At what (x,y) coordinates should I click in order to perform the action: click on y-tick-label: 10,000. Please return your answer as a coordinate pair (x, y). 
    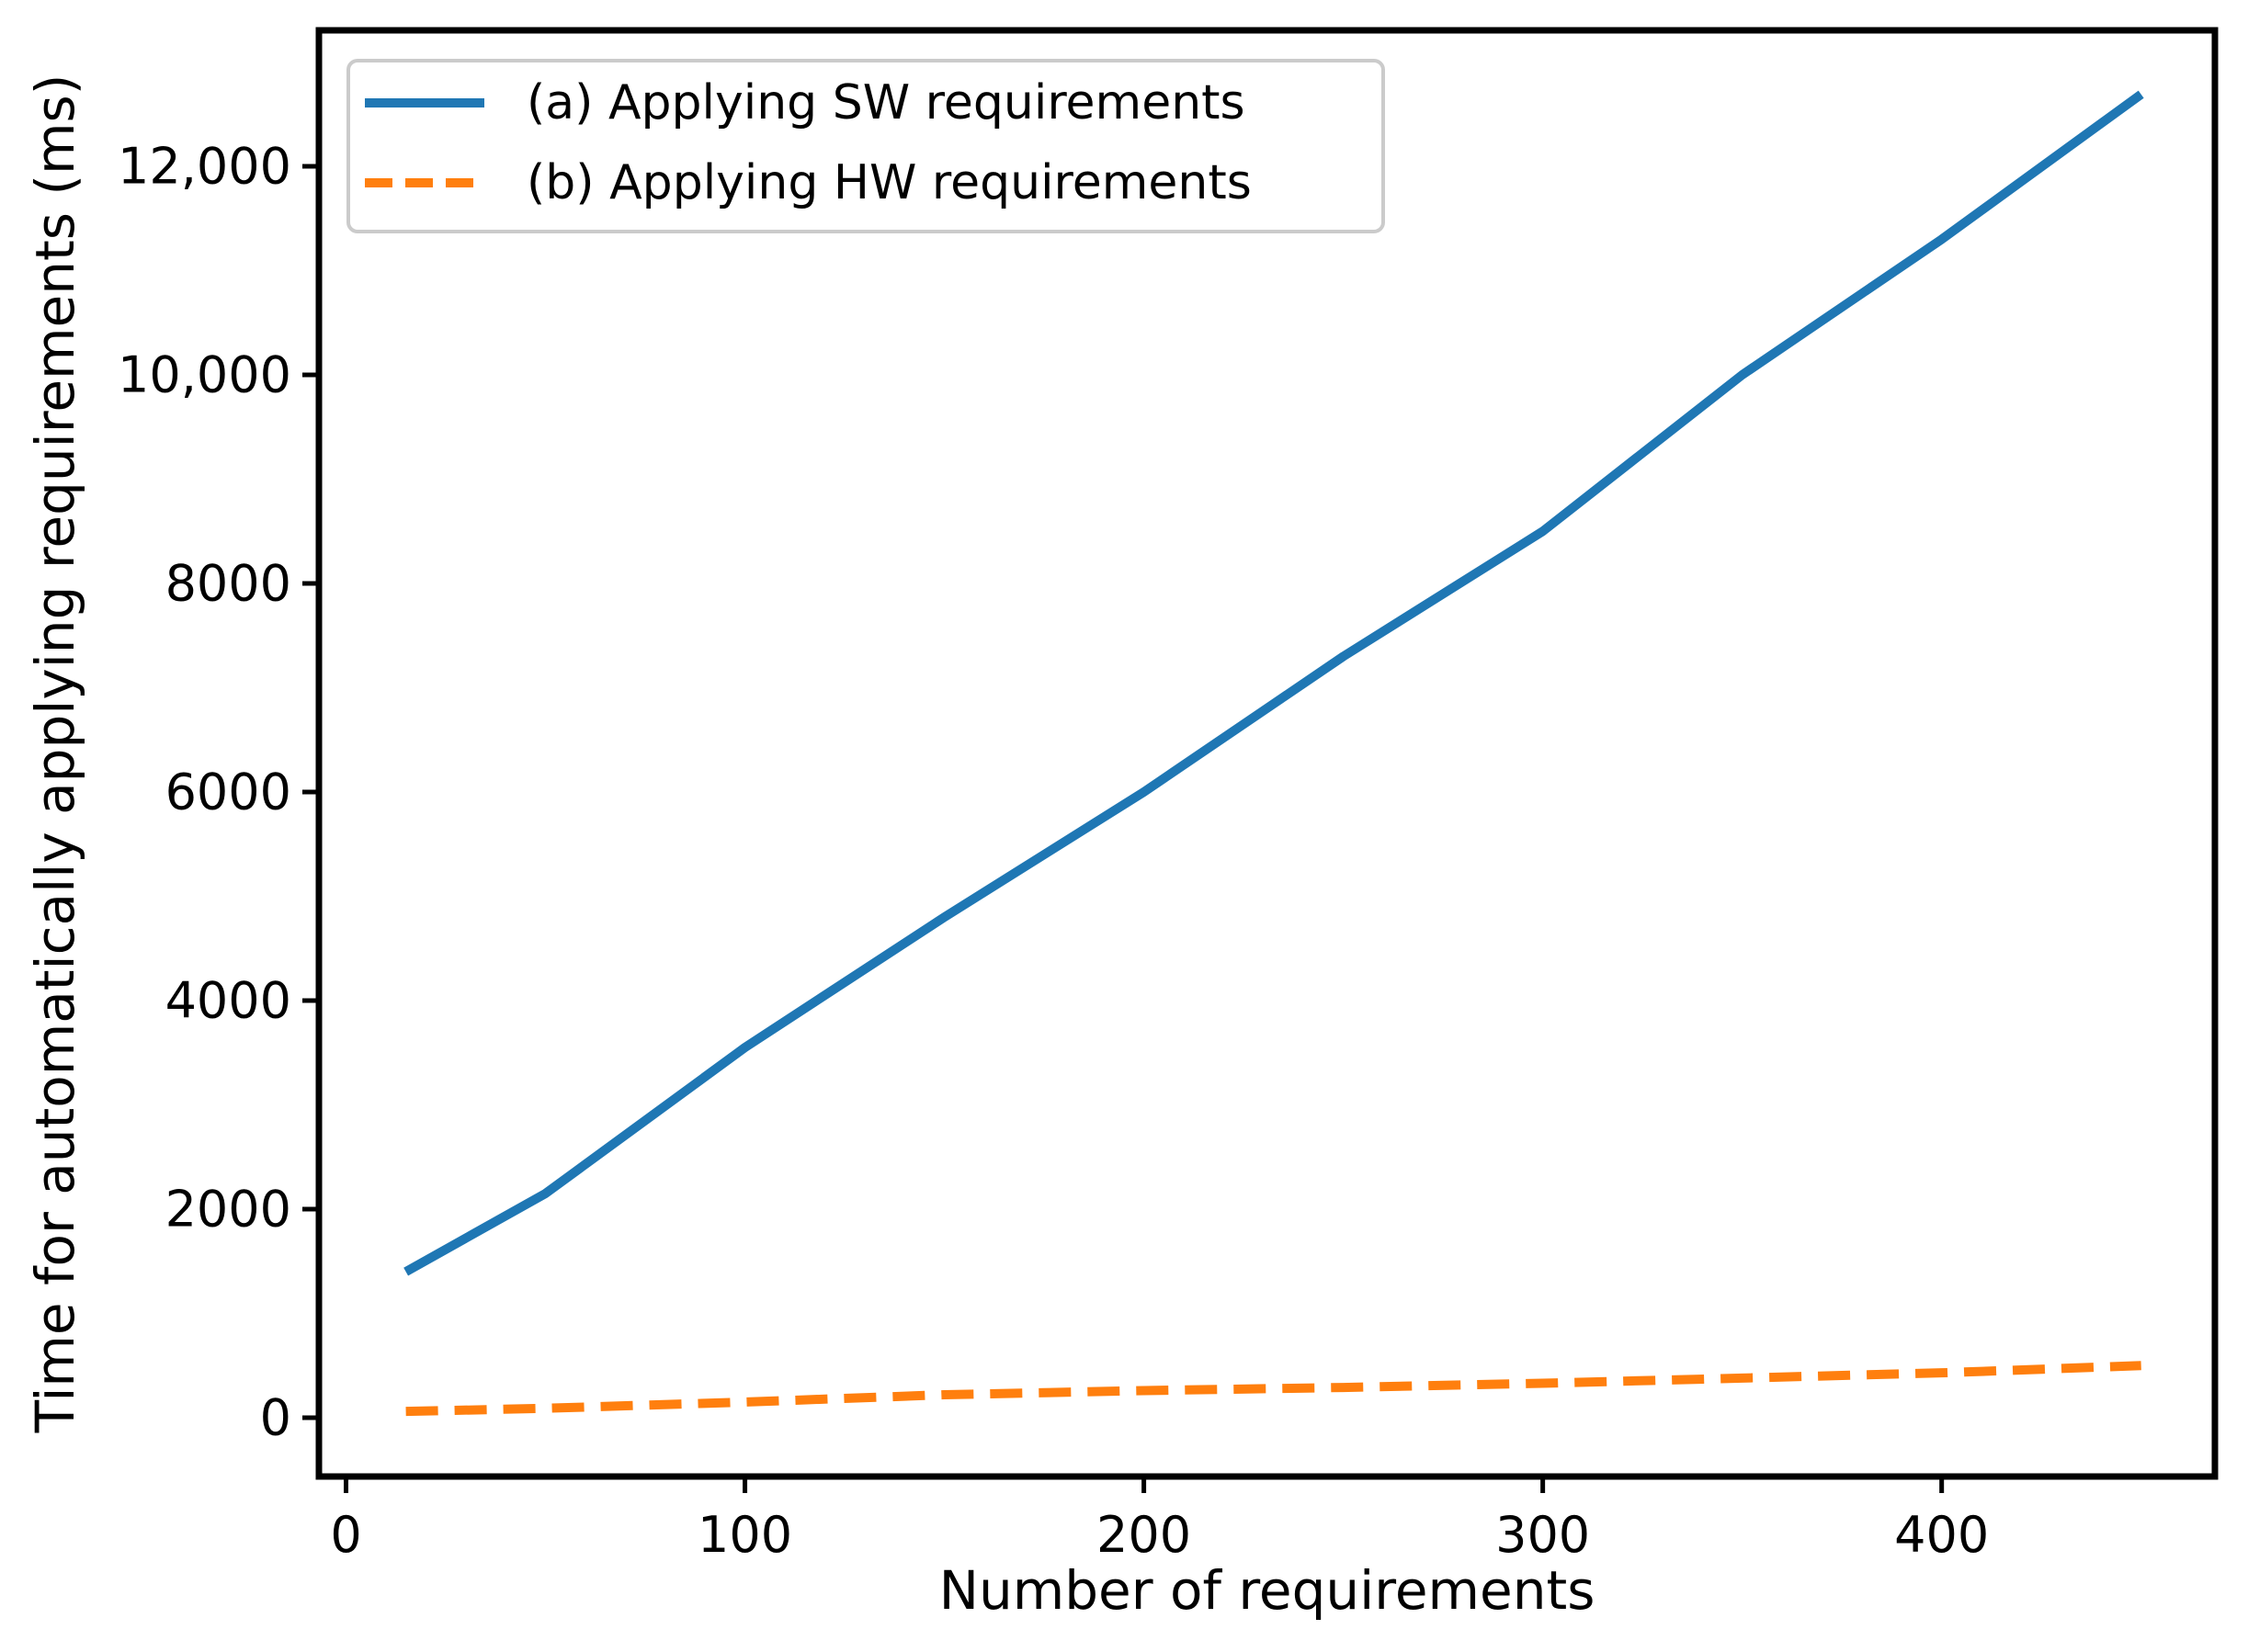
    Looking at the image, I should click on (204, 374).